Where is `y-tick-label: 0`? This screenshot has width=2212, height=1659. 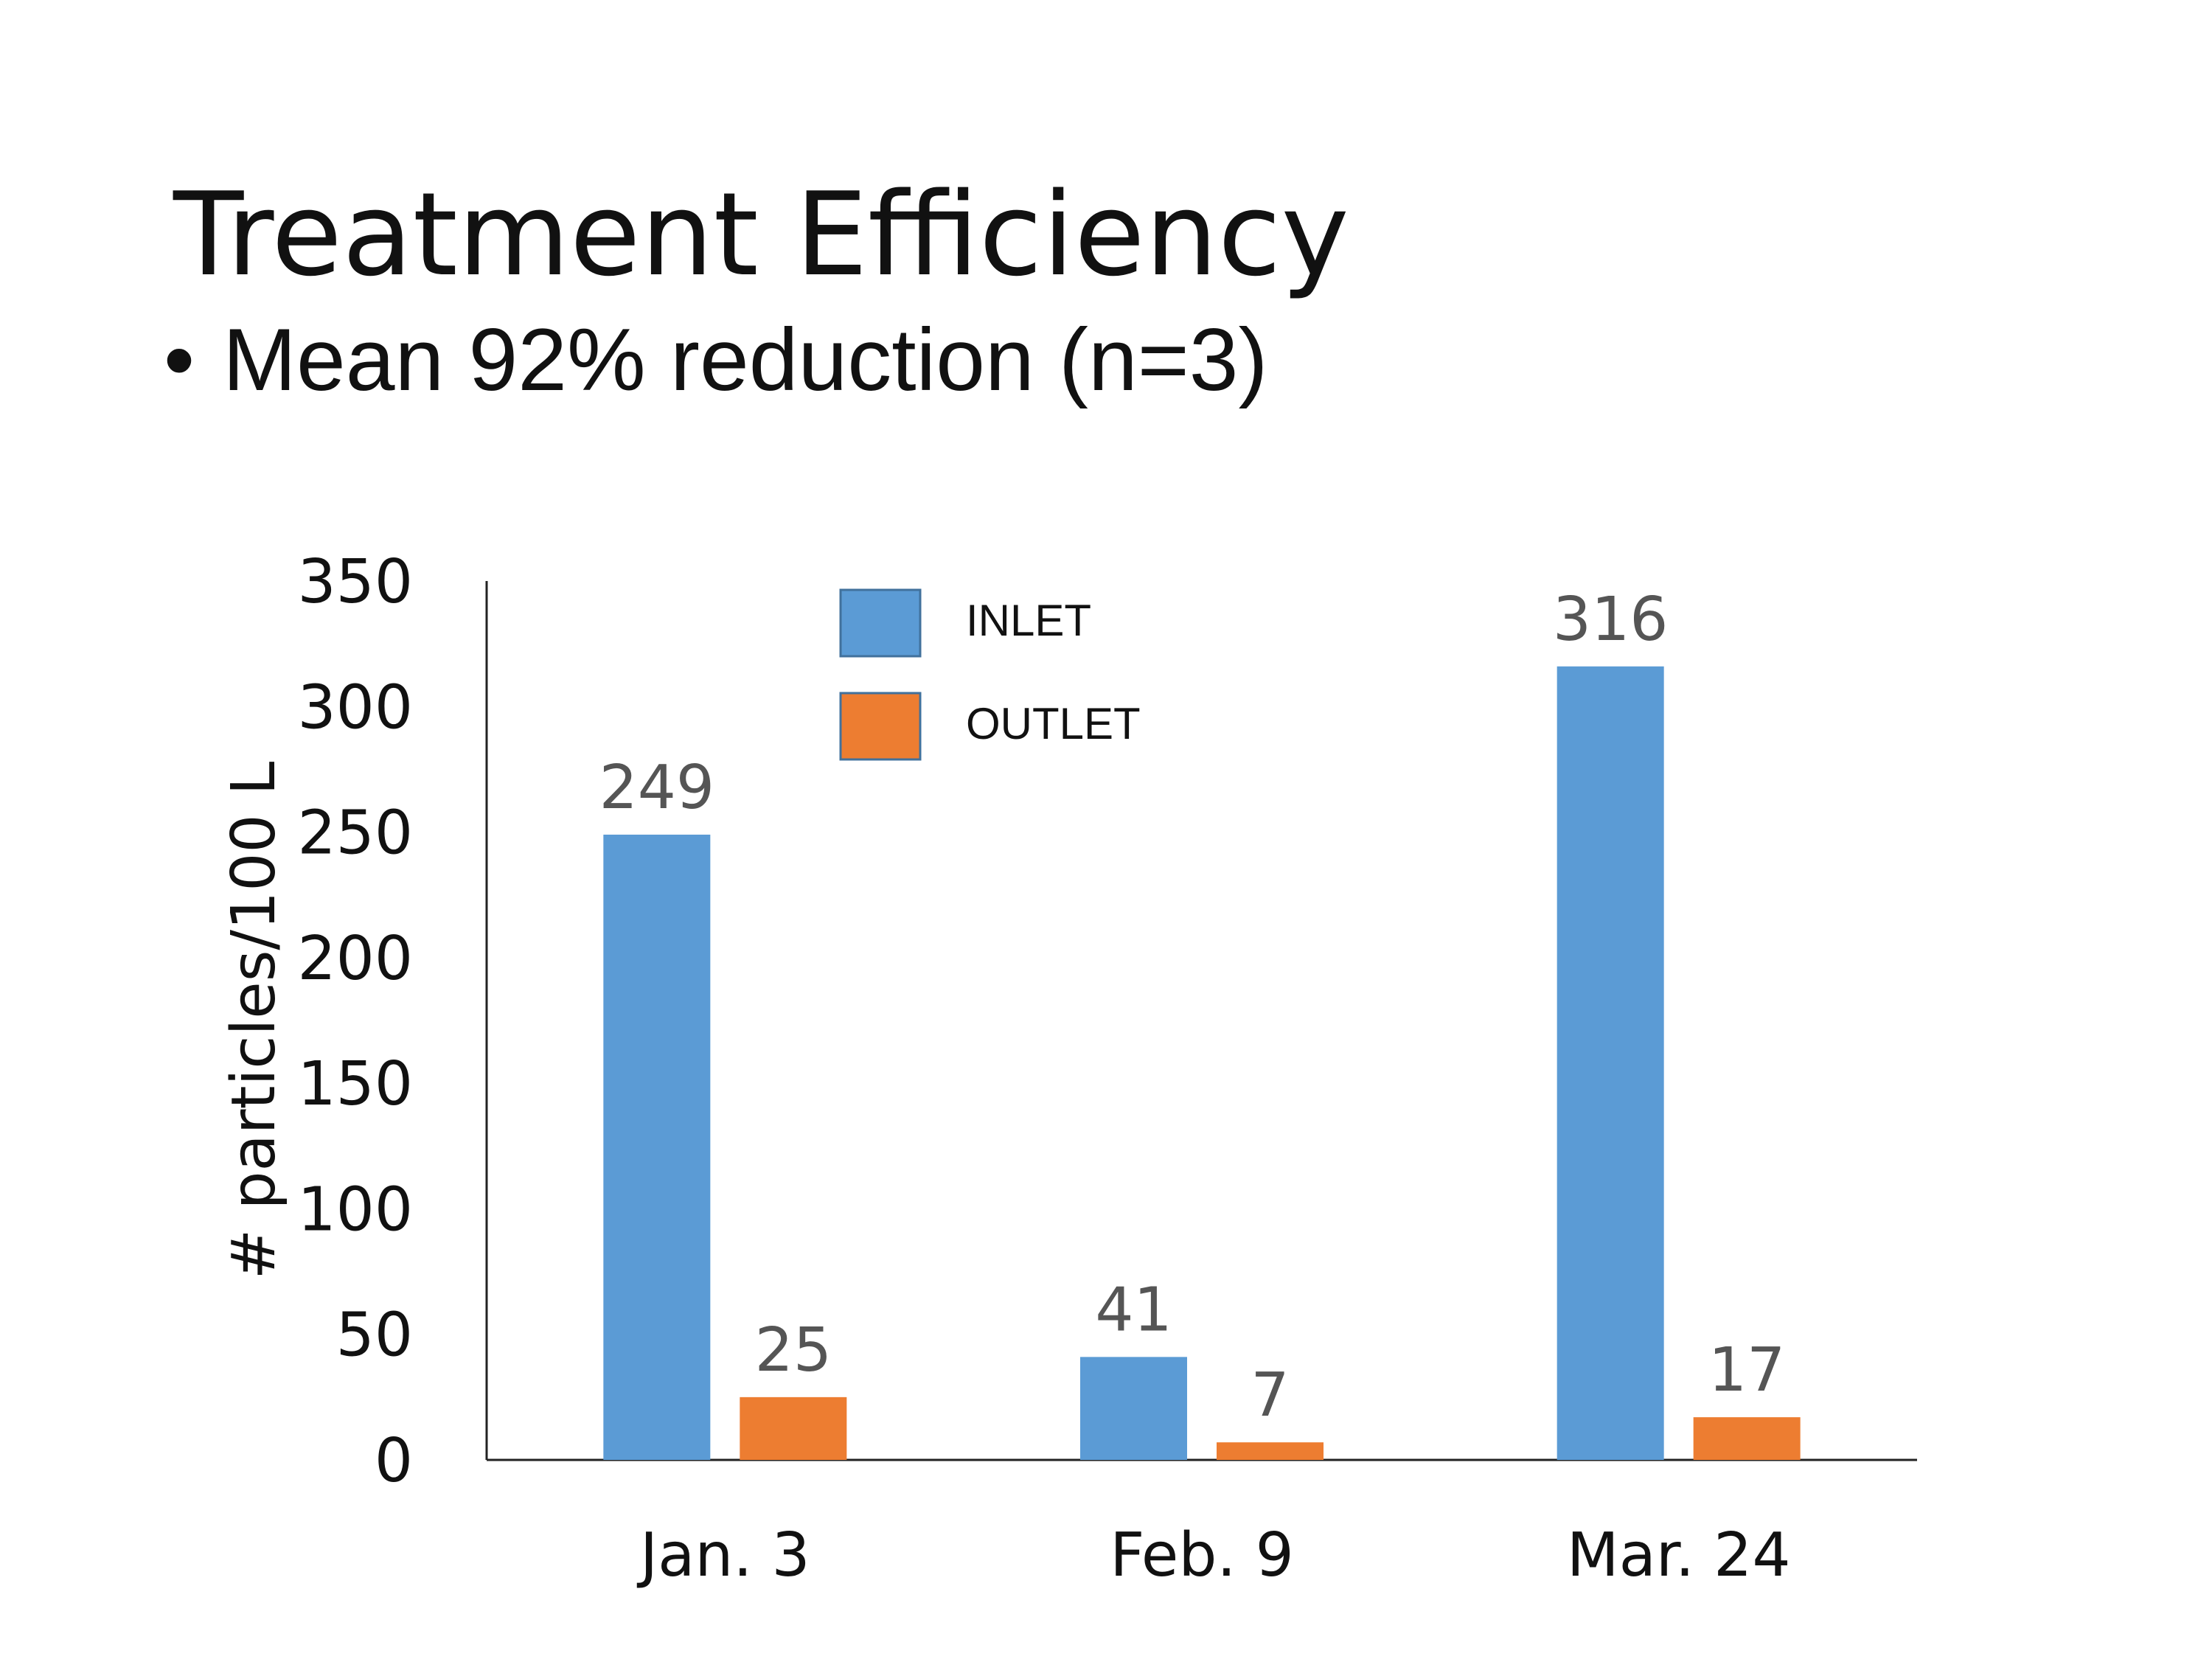
y-tick-label: 0 is located at coordinates (394, 1461).